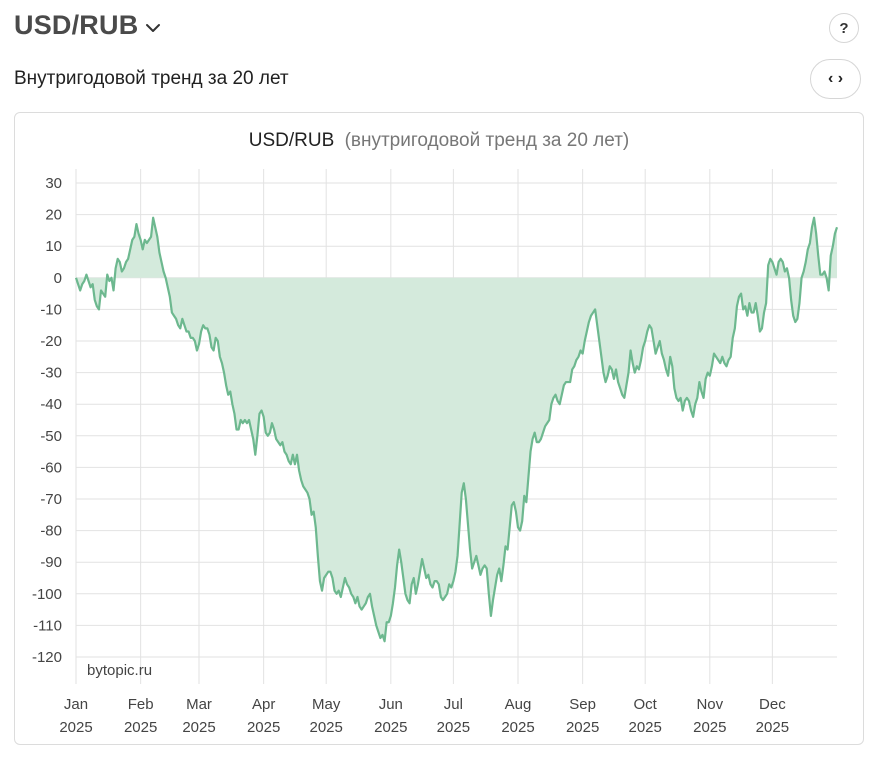  Describe the element at coordinates (51, 531) in the screenshot. I see `y-tick-label: -80` at that location.